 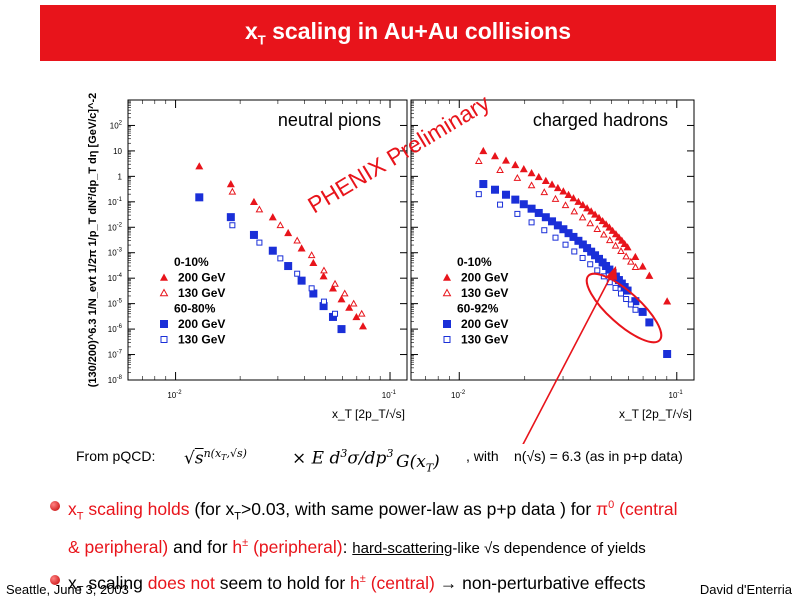 What do you see at coordinates (115, 304) in the screenshot?
I see `y-tick-label: 10⁻⁵` at bounding box center [115, 304].